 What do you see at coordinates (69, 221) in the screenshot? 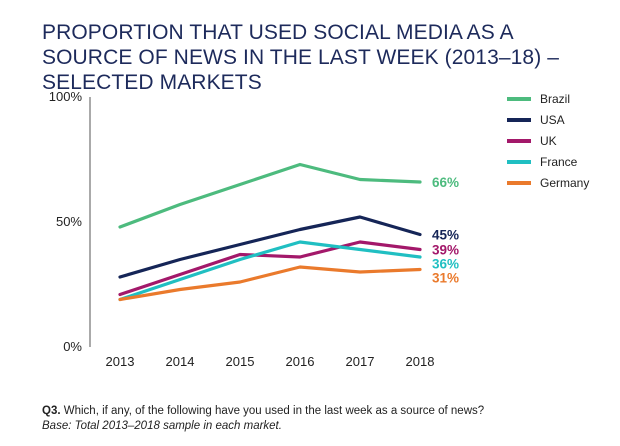
I see `y-tick-50: 50%` at bounding box center [69, 221].